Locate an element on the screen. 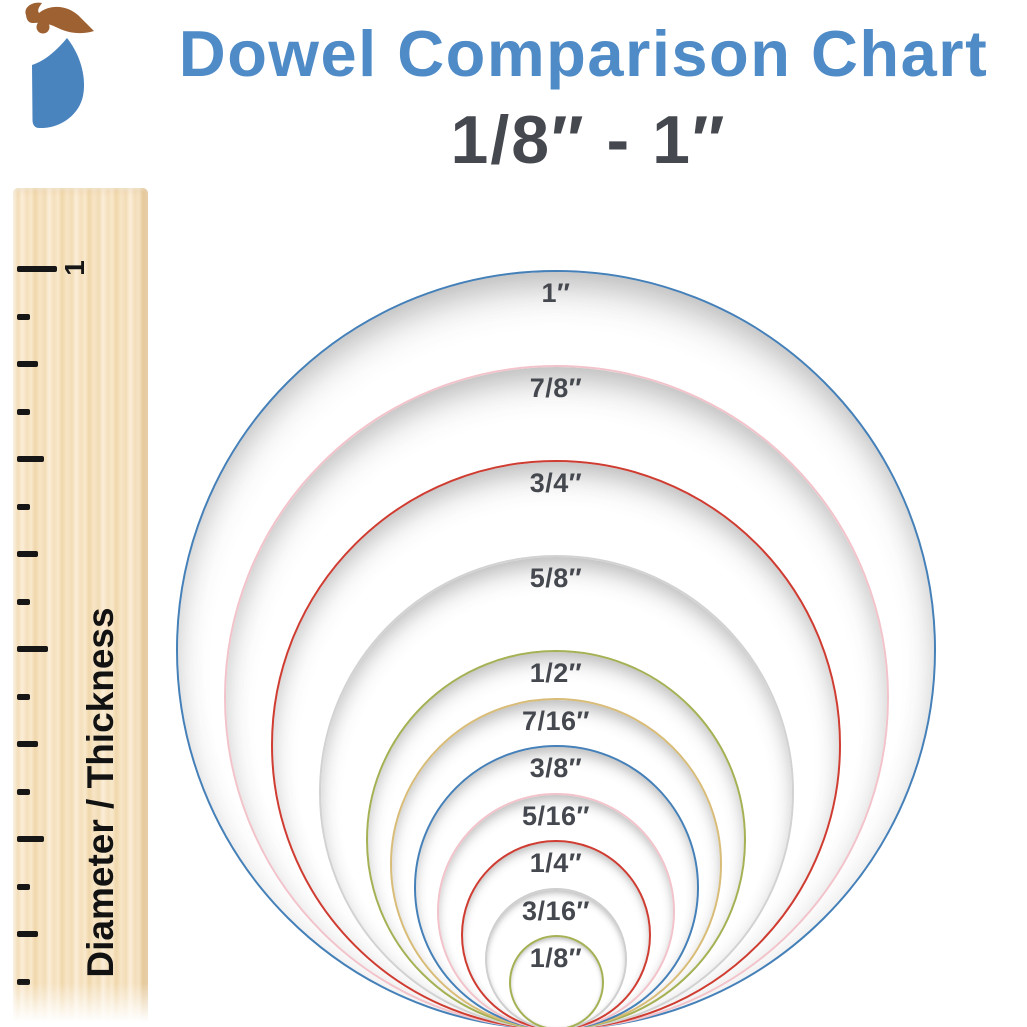 This screenshot has width=1027, height=1027. page-title: Dowel Comparison Chart is located at coordinates (583, 53).